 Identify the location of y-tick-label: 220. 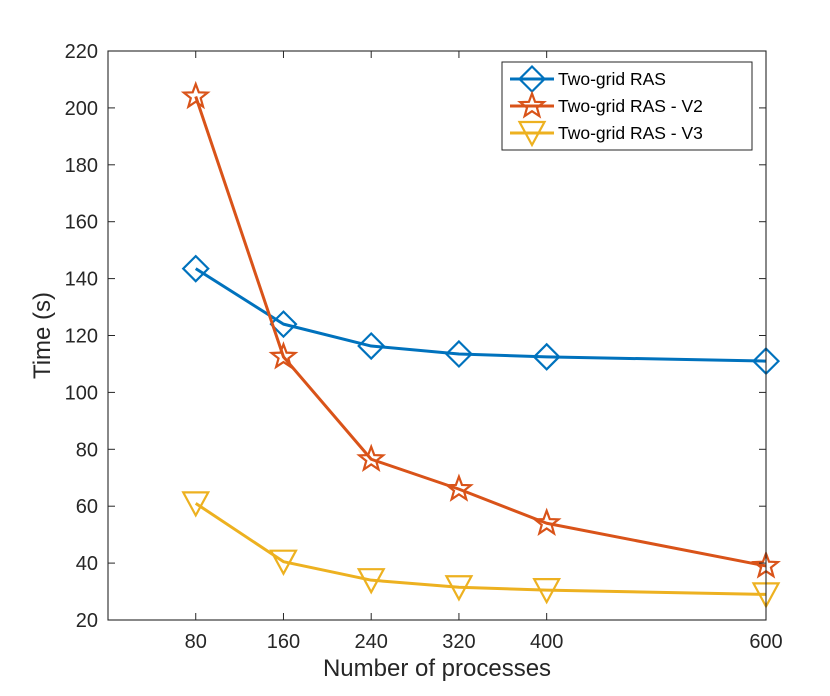
(81, 52).